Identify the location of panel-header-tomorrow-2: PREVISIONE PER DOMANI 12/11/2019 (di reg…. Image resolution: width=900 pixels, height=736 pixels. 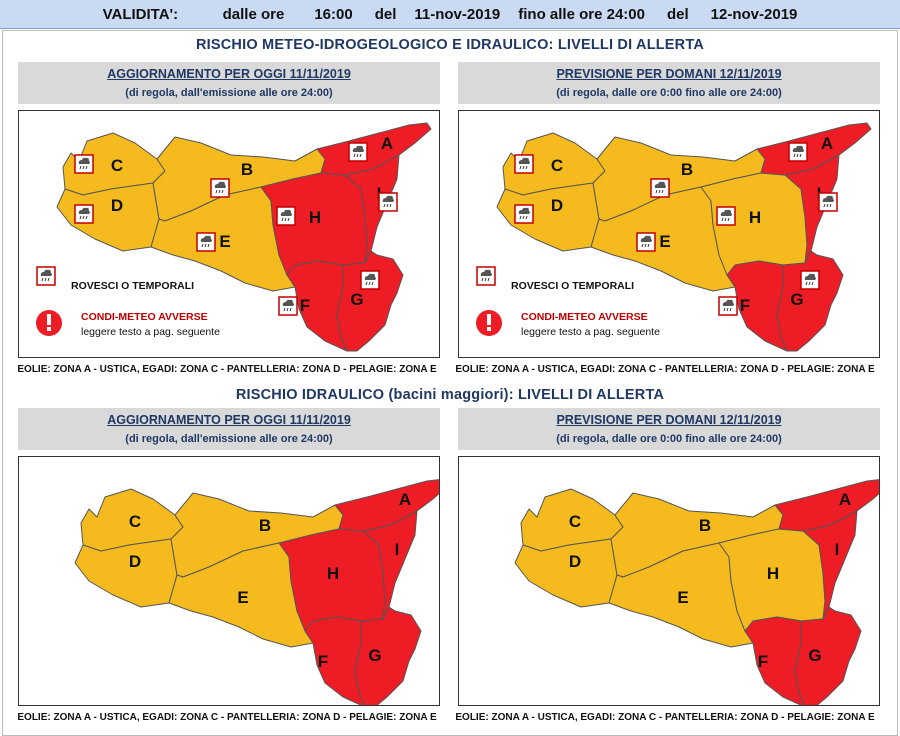
(669, 429).